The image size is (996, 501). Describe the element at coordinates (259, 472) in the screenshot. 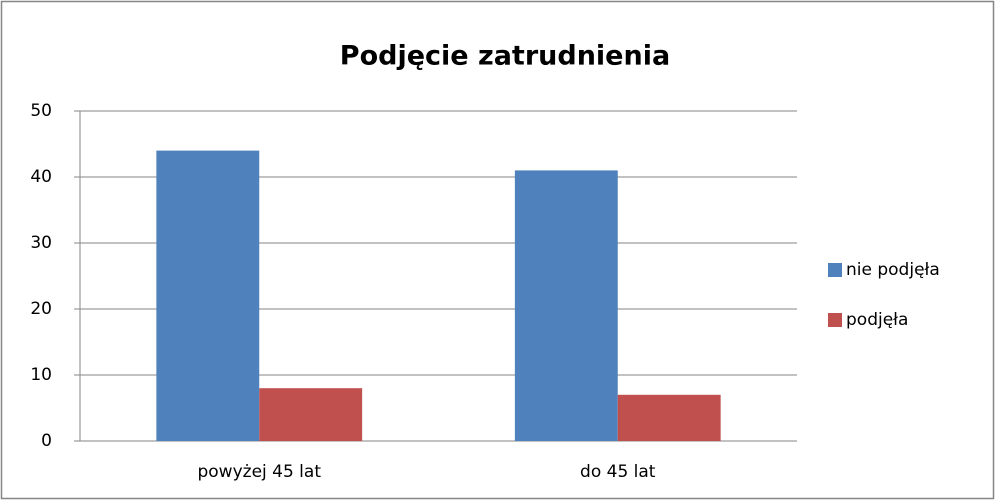

I see `x-tick-label: powyżej 45 lat` at that location.